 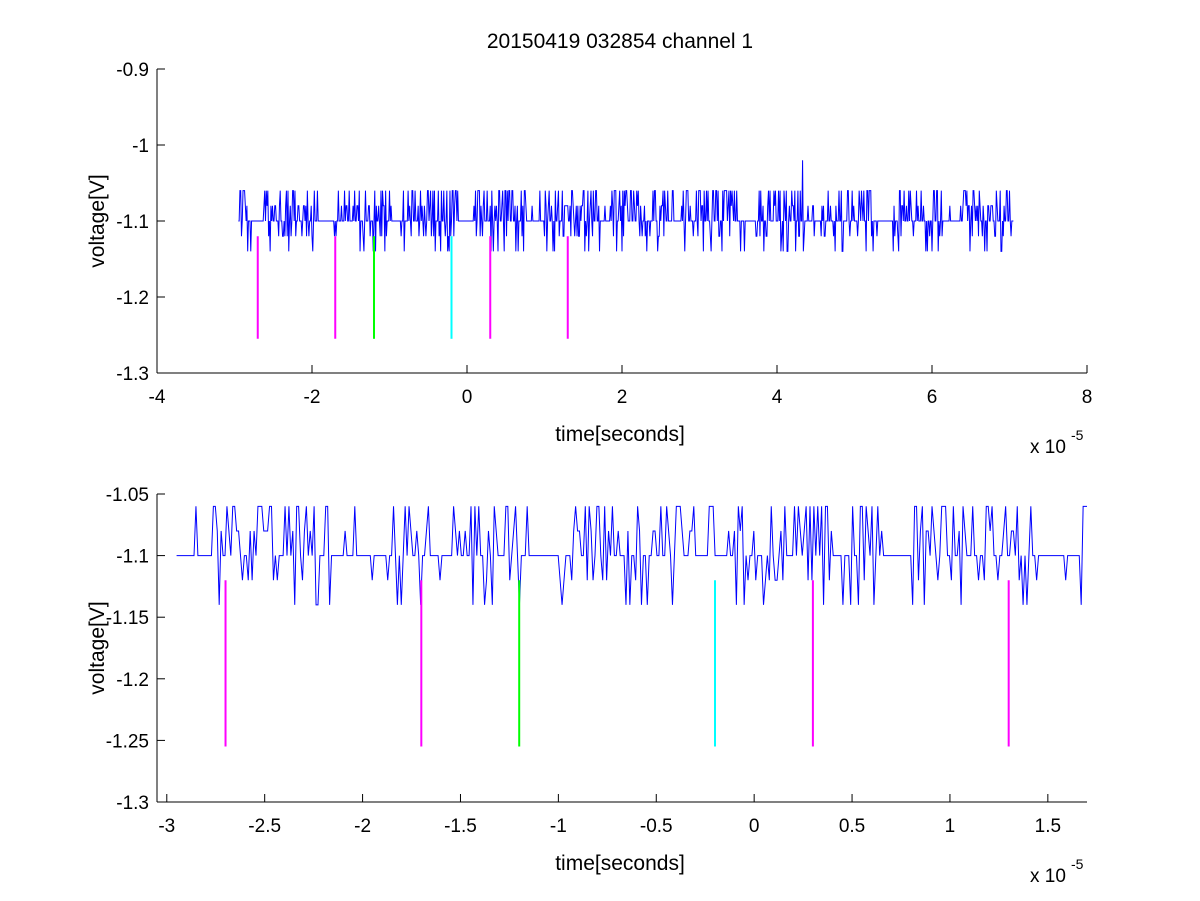 What do you see at coordinates (157, 397) in the screenshot?
I see `x-tick-label: -4` at bounding box center [157, 397].